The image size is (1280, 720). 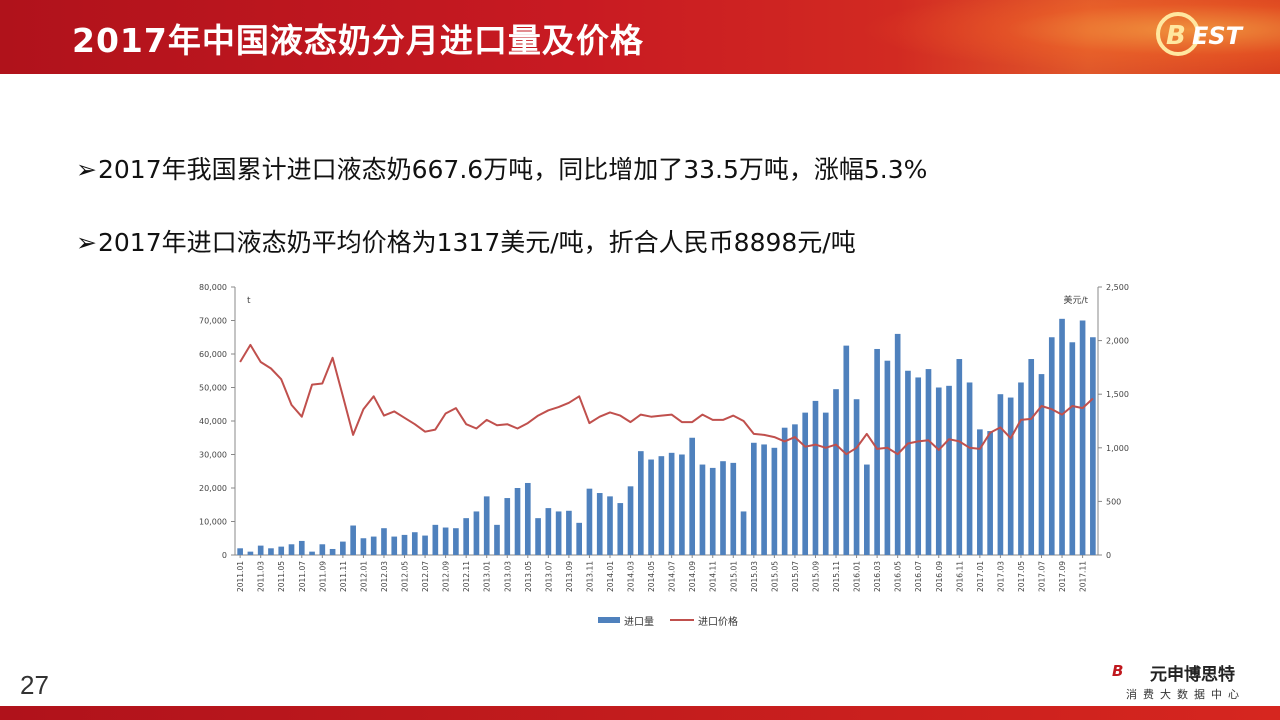 What do you see at coordinates (34, 685) in the screenshot?
I see `page-number: 27` at bounding box center [34, 685].